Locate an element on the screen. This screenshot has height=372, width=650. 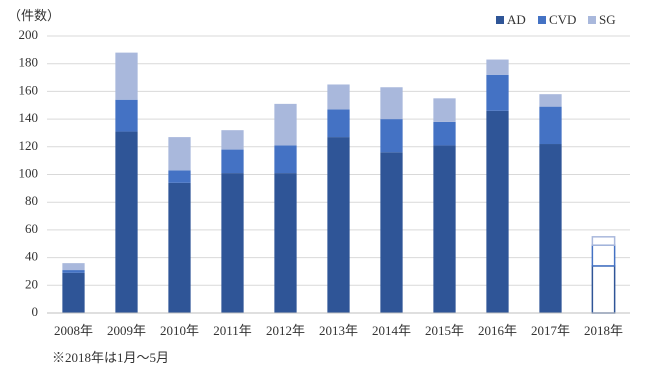
note: ※2018年は1月～5月 is located at coordinates (110, 357).